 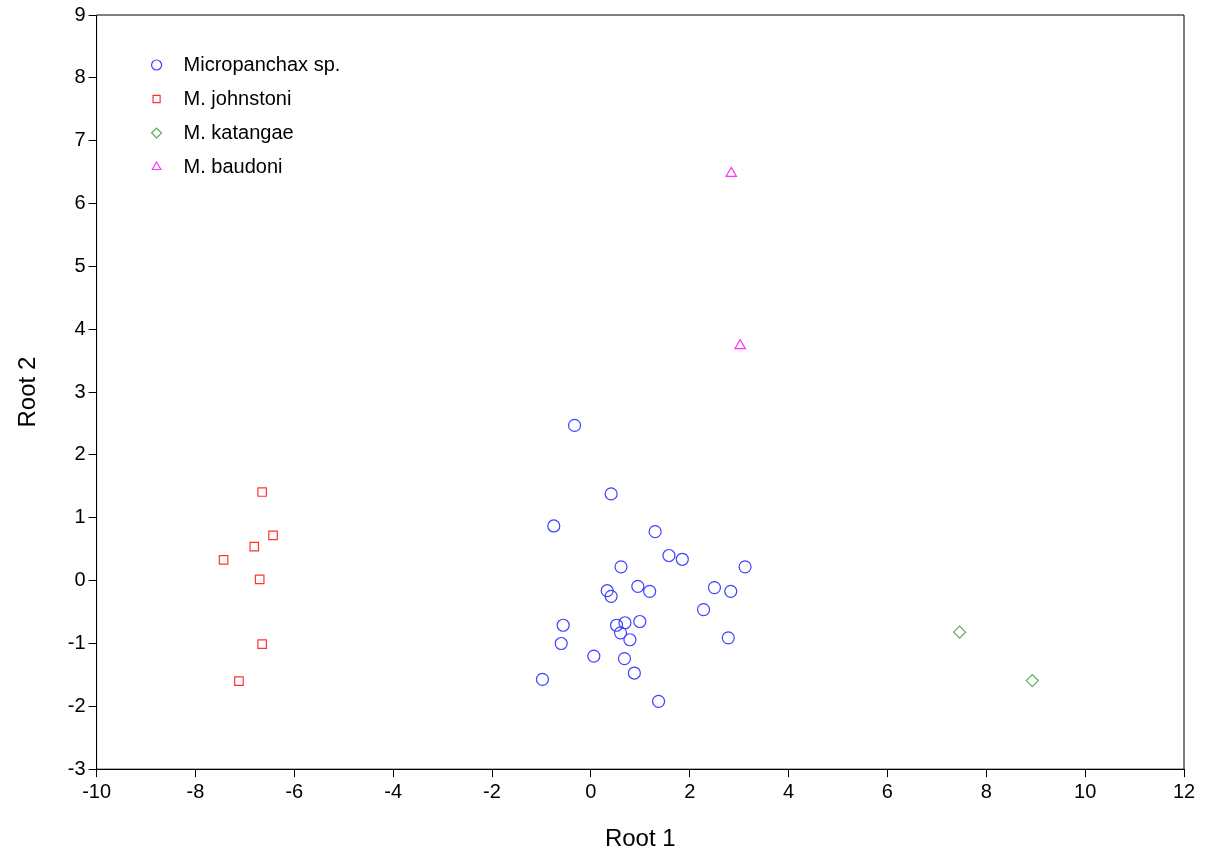 I want to click on x-tick-label: 0, so click(x=591, y=790).